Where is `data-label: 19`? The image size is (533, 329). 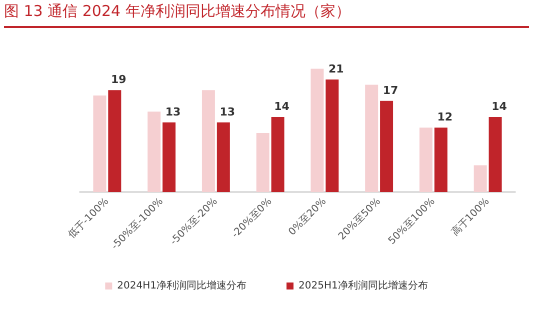
data-label: 19 is located at coordinates (118, 79).